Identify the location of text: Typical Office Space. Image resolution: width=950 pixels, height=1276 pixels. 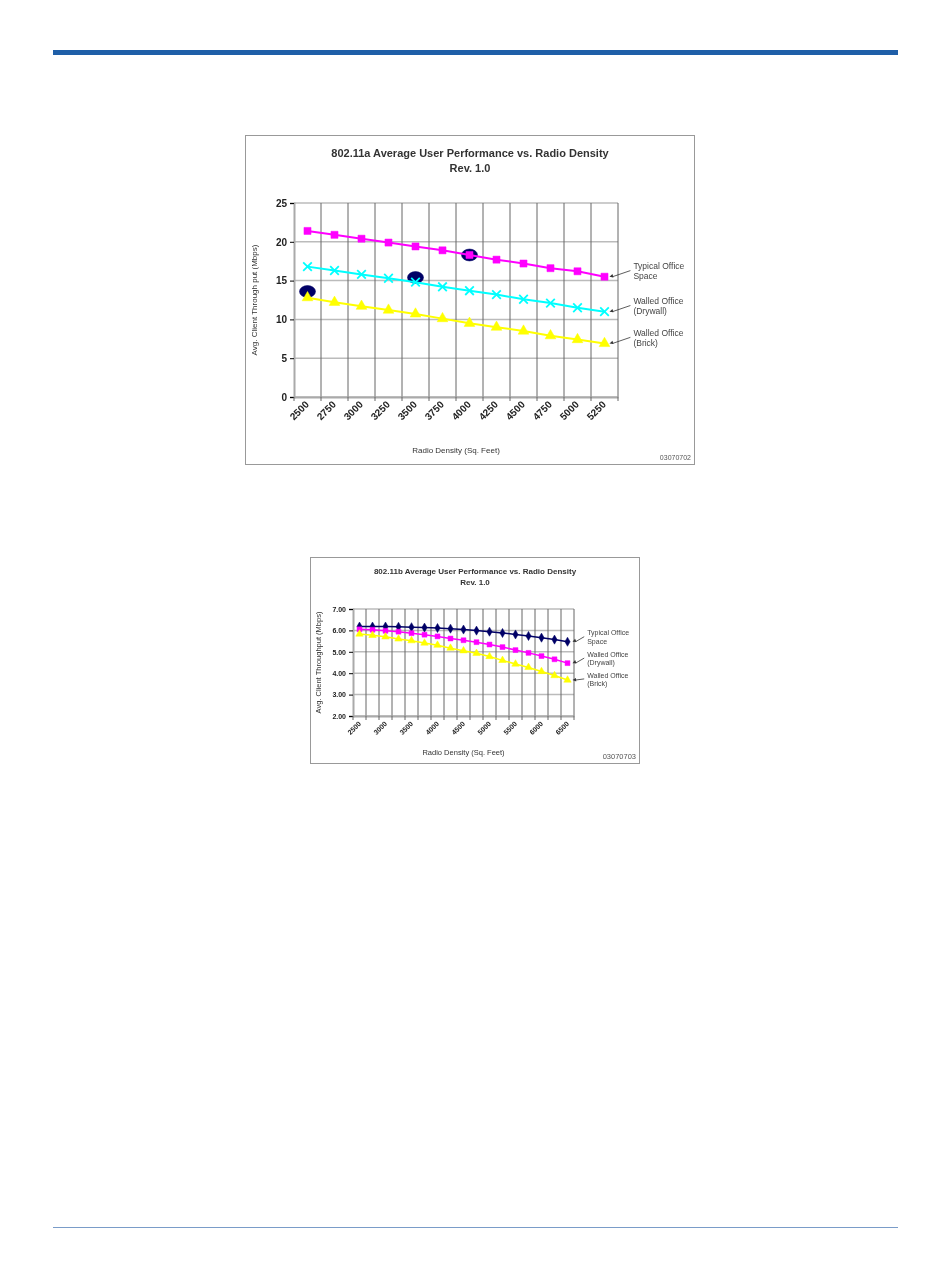
(659, 271).